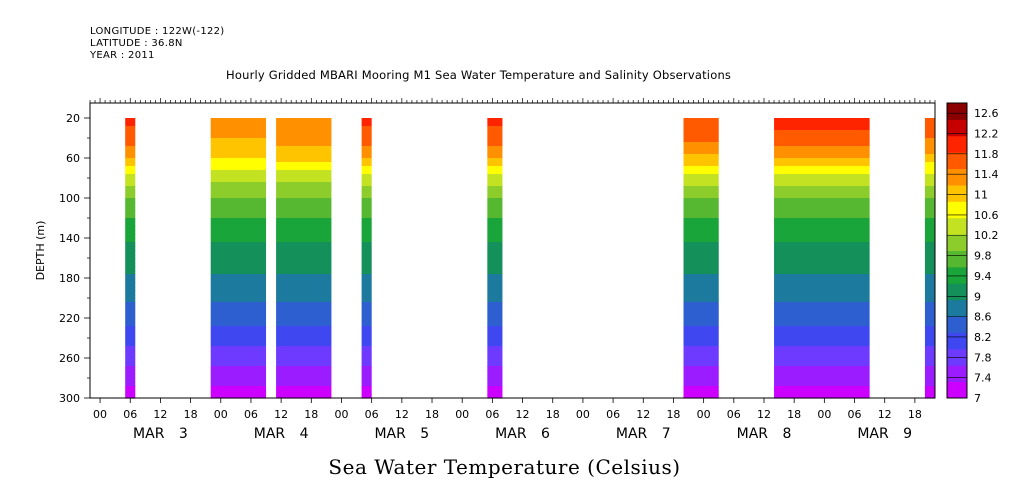 This screenshot has width=1009, height=504. I want to click on colorbar-swatch, so click(957, 324).